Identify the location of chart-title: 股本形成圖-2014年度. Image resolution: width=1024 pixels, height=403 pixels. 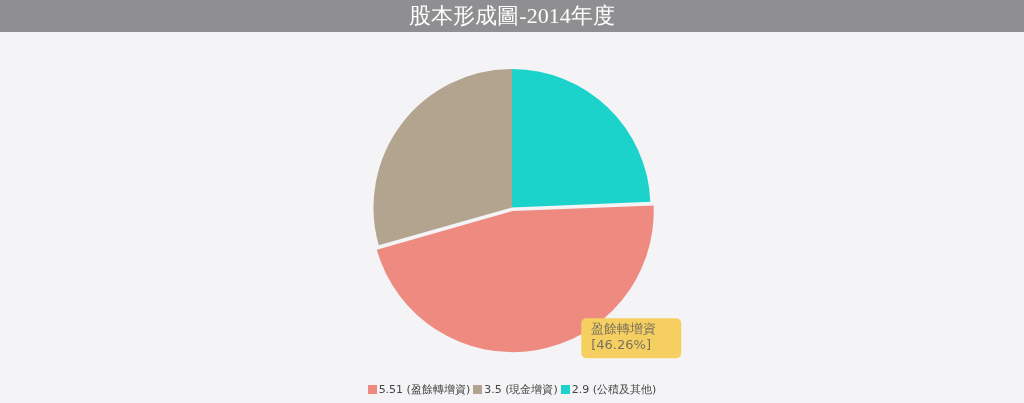
(512, 16).